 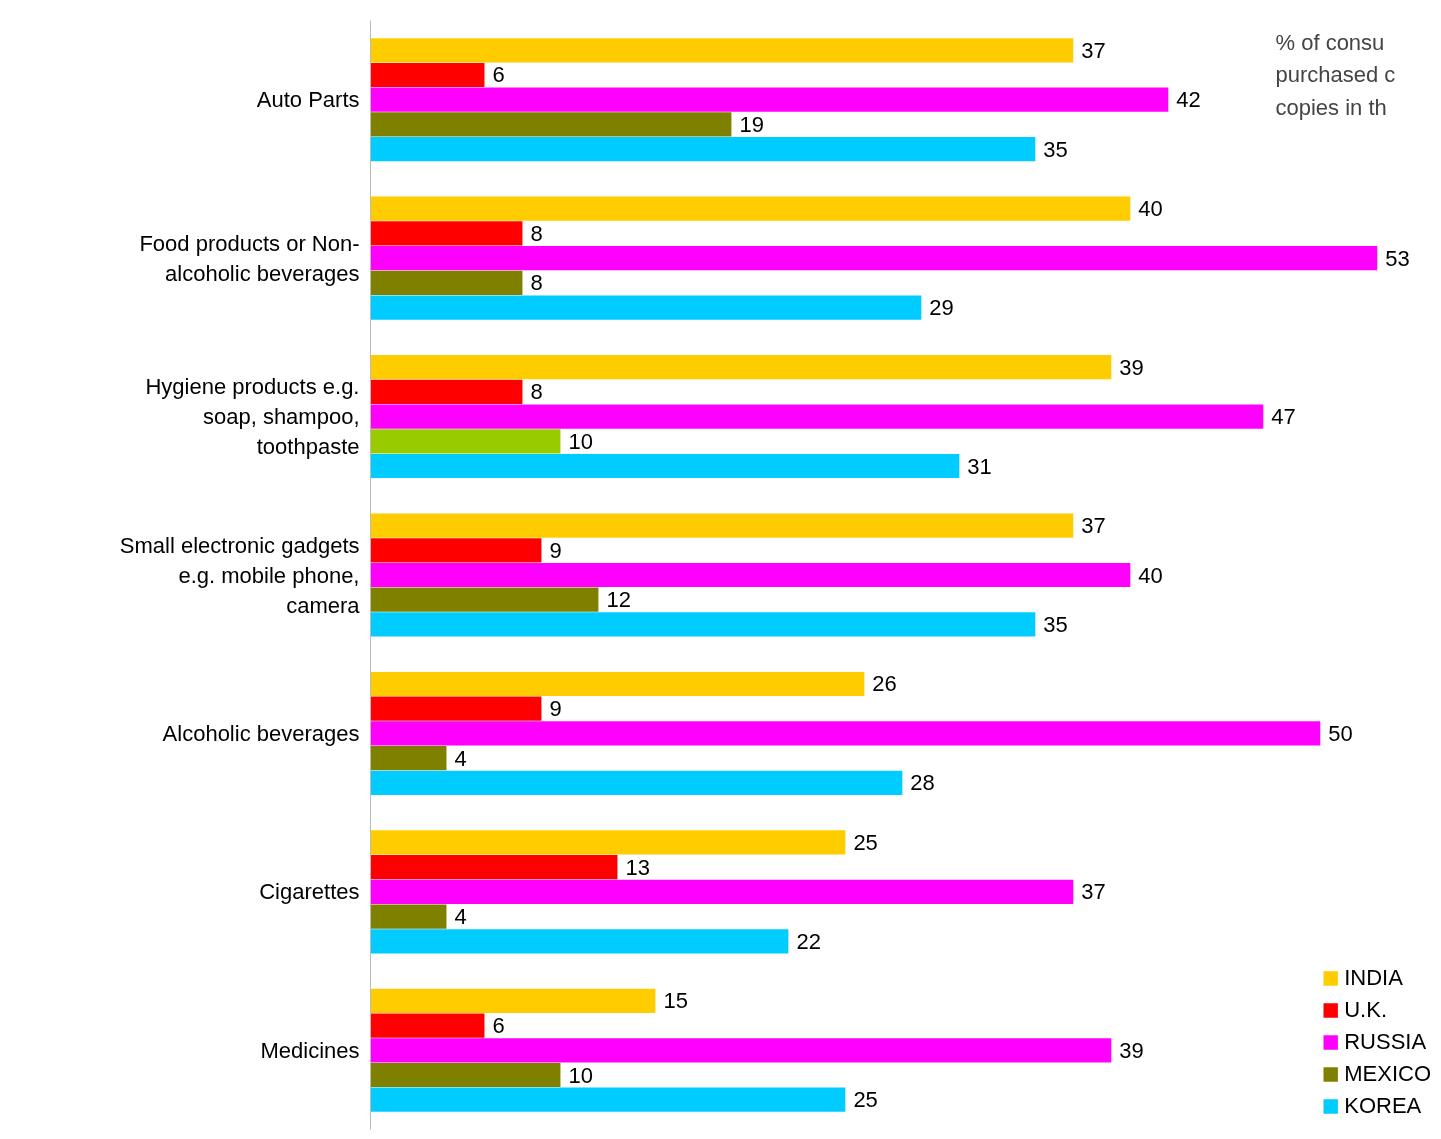 I want to click on data-label: 13, so click(x=637, y=867).